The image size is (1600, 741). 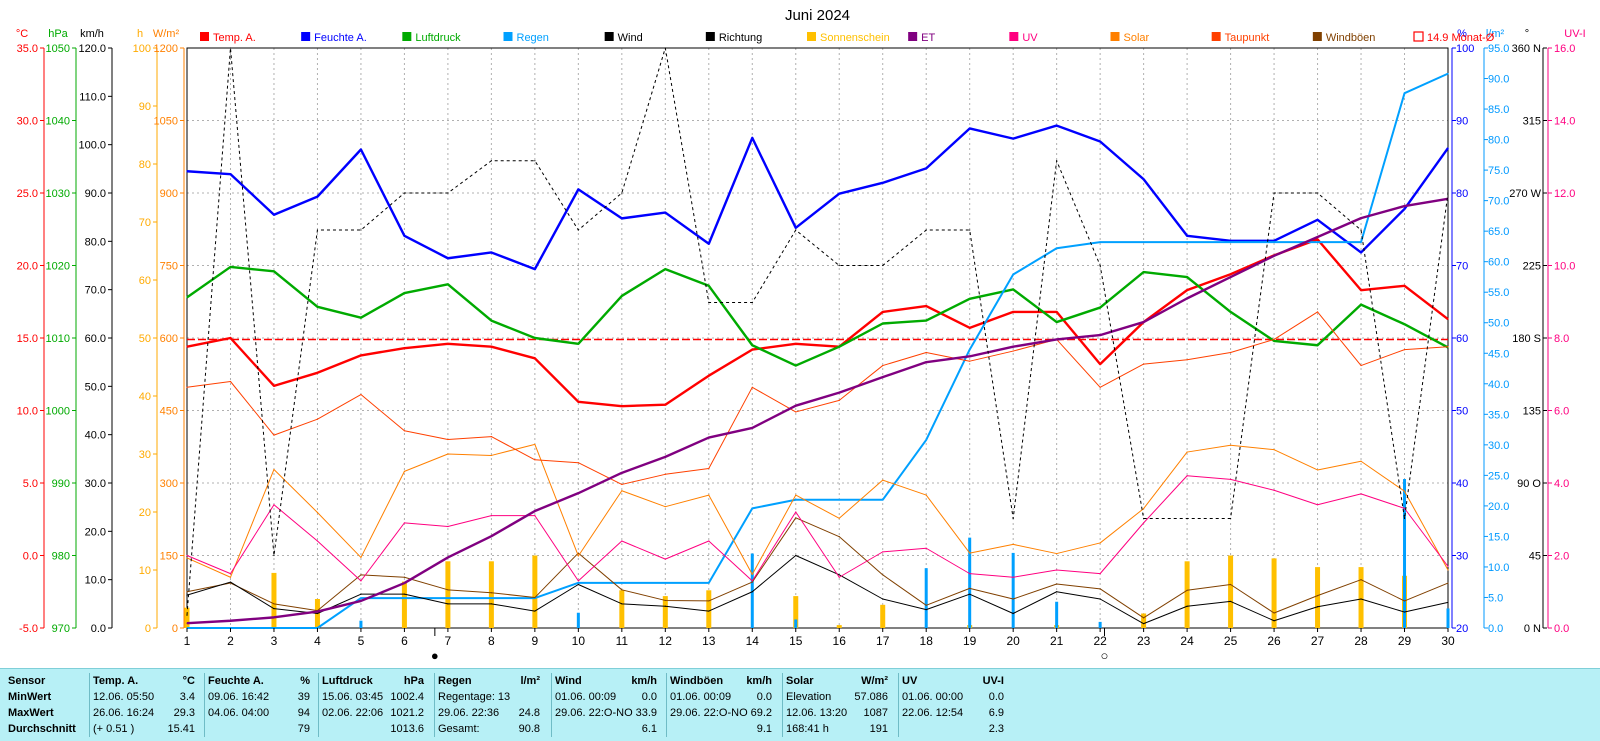 I want to click on axis-tick-label-hpa: 970, so click(x=61, y=629).